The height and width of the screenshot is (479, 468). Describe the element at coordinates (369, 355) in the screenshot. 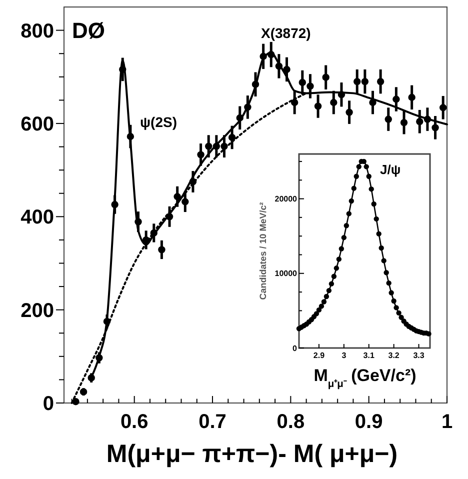

I see `x-tick-label: 3.1` at that location.